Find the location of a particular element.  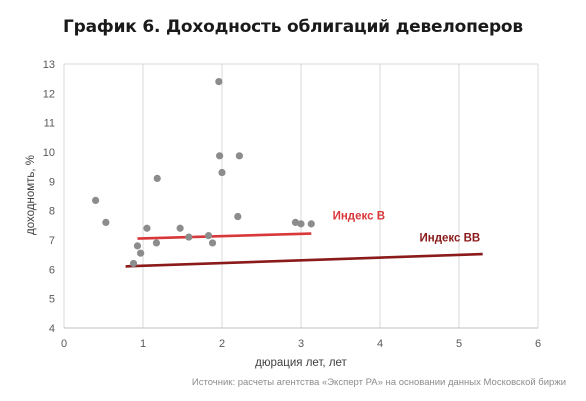

y-axis-title: доходномть, % is located at coordinates (31, 195).